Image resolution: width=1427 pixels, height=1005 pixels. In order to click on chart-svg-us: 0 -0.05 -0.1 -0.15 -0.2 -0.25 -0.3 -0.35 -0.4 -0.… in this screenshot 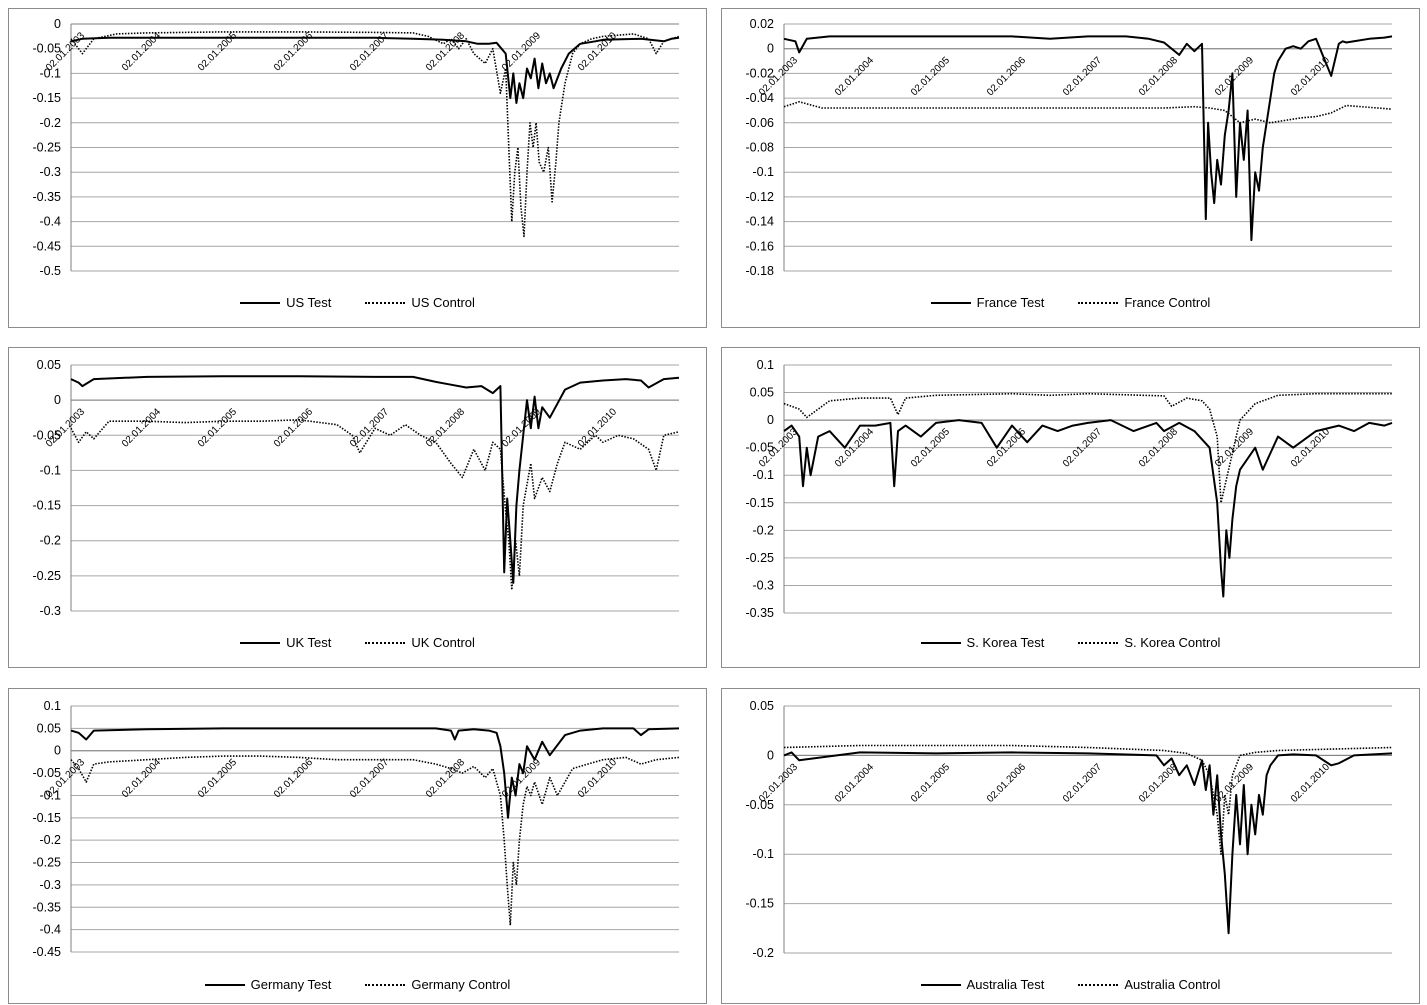, I will do `click(356, 147)`.